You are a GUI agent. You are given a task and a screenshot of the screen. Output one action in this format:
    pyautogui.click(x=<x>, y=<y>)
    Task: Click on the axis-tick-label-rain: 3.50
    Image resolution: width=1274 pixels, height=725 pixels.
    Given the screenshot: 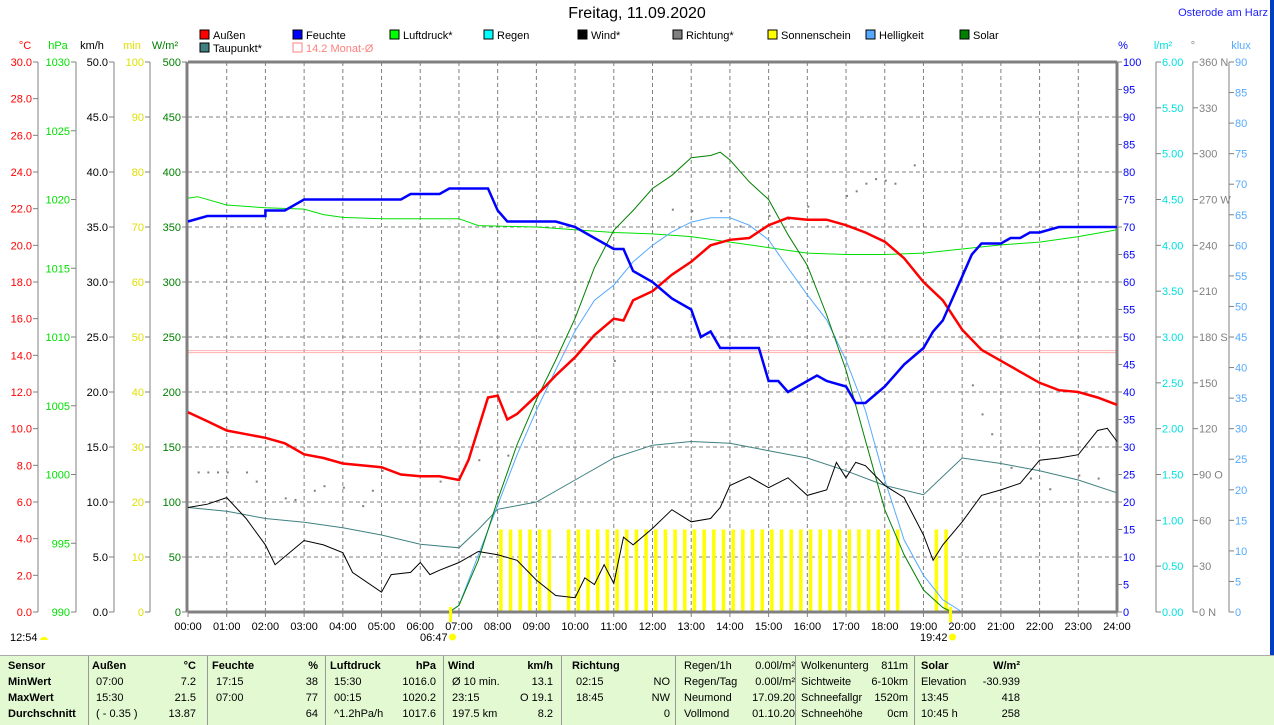 What is the action you would take?
    pyautogui.click(x=1172, y=292)
    